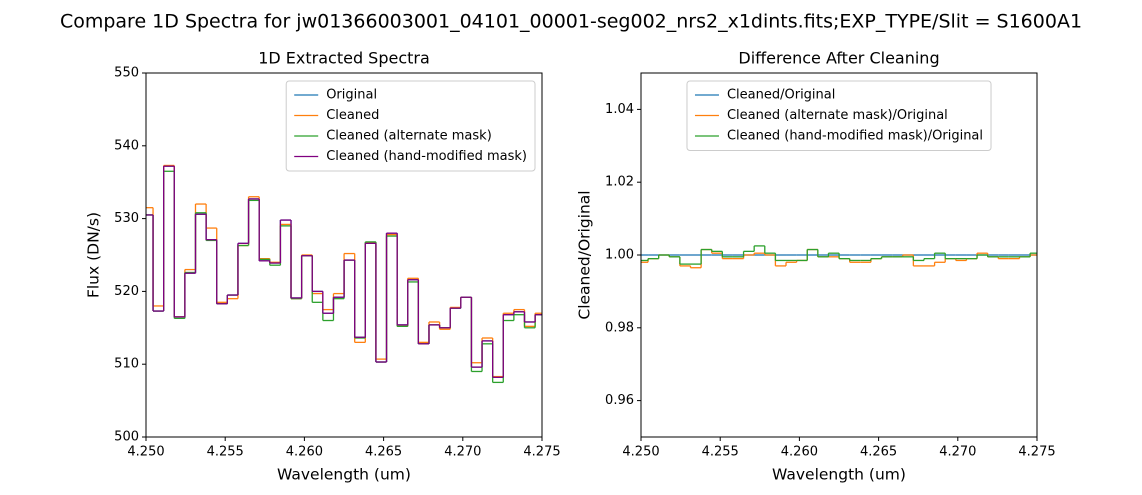 The width and height of the screenshot is (1142, 495). Describe the element at coordinates (94, 255) in the screenshot. I see `y-axis-label: Flux (DN/s)` at that location.